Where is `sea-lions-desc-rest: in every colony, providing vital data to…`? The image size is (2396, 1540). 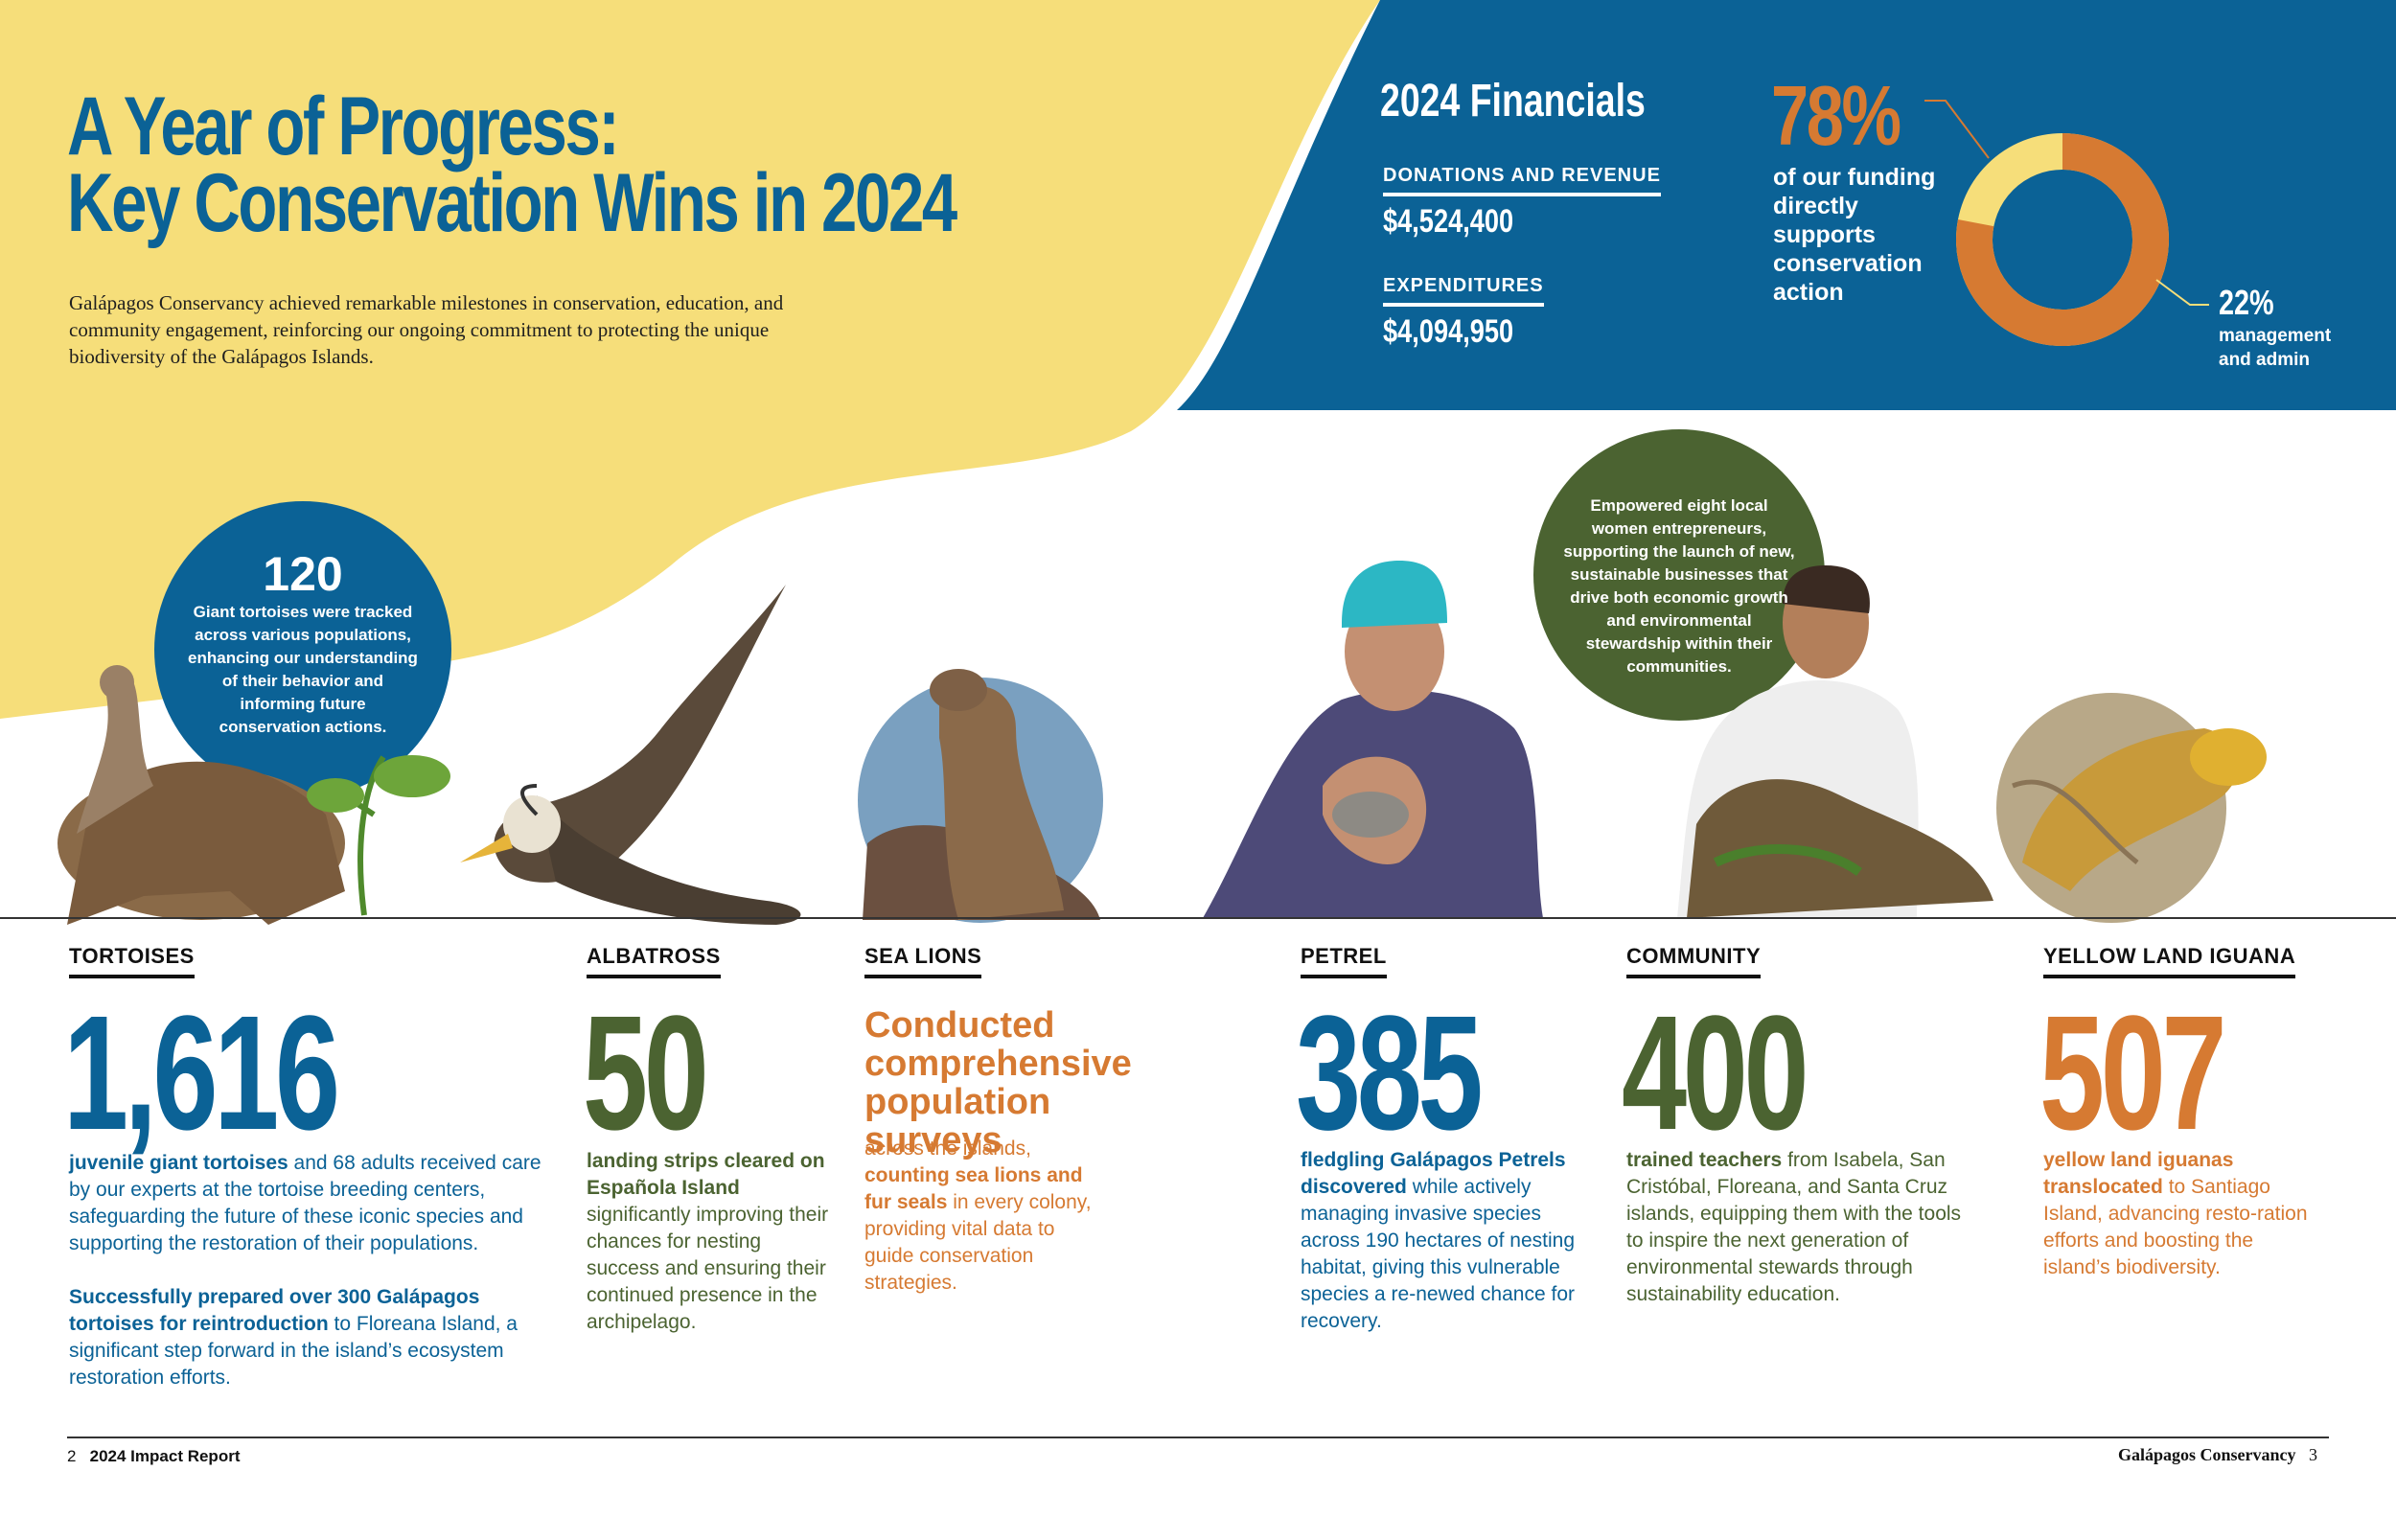 sea-lions-desc-rest: in every colony, providing vital data to… is located at coordinates (978, 1242).